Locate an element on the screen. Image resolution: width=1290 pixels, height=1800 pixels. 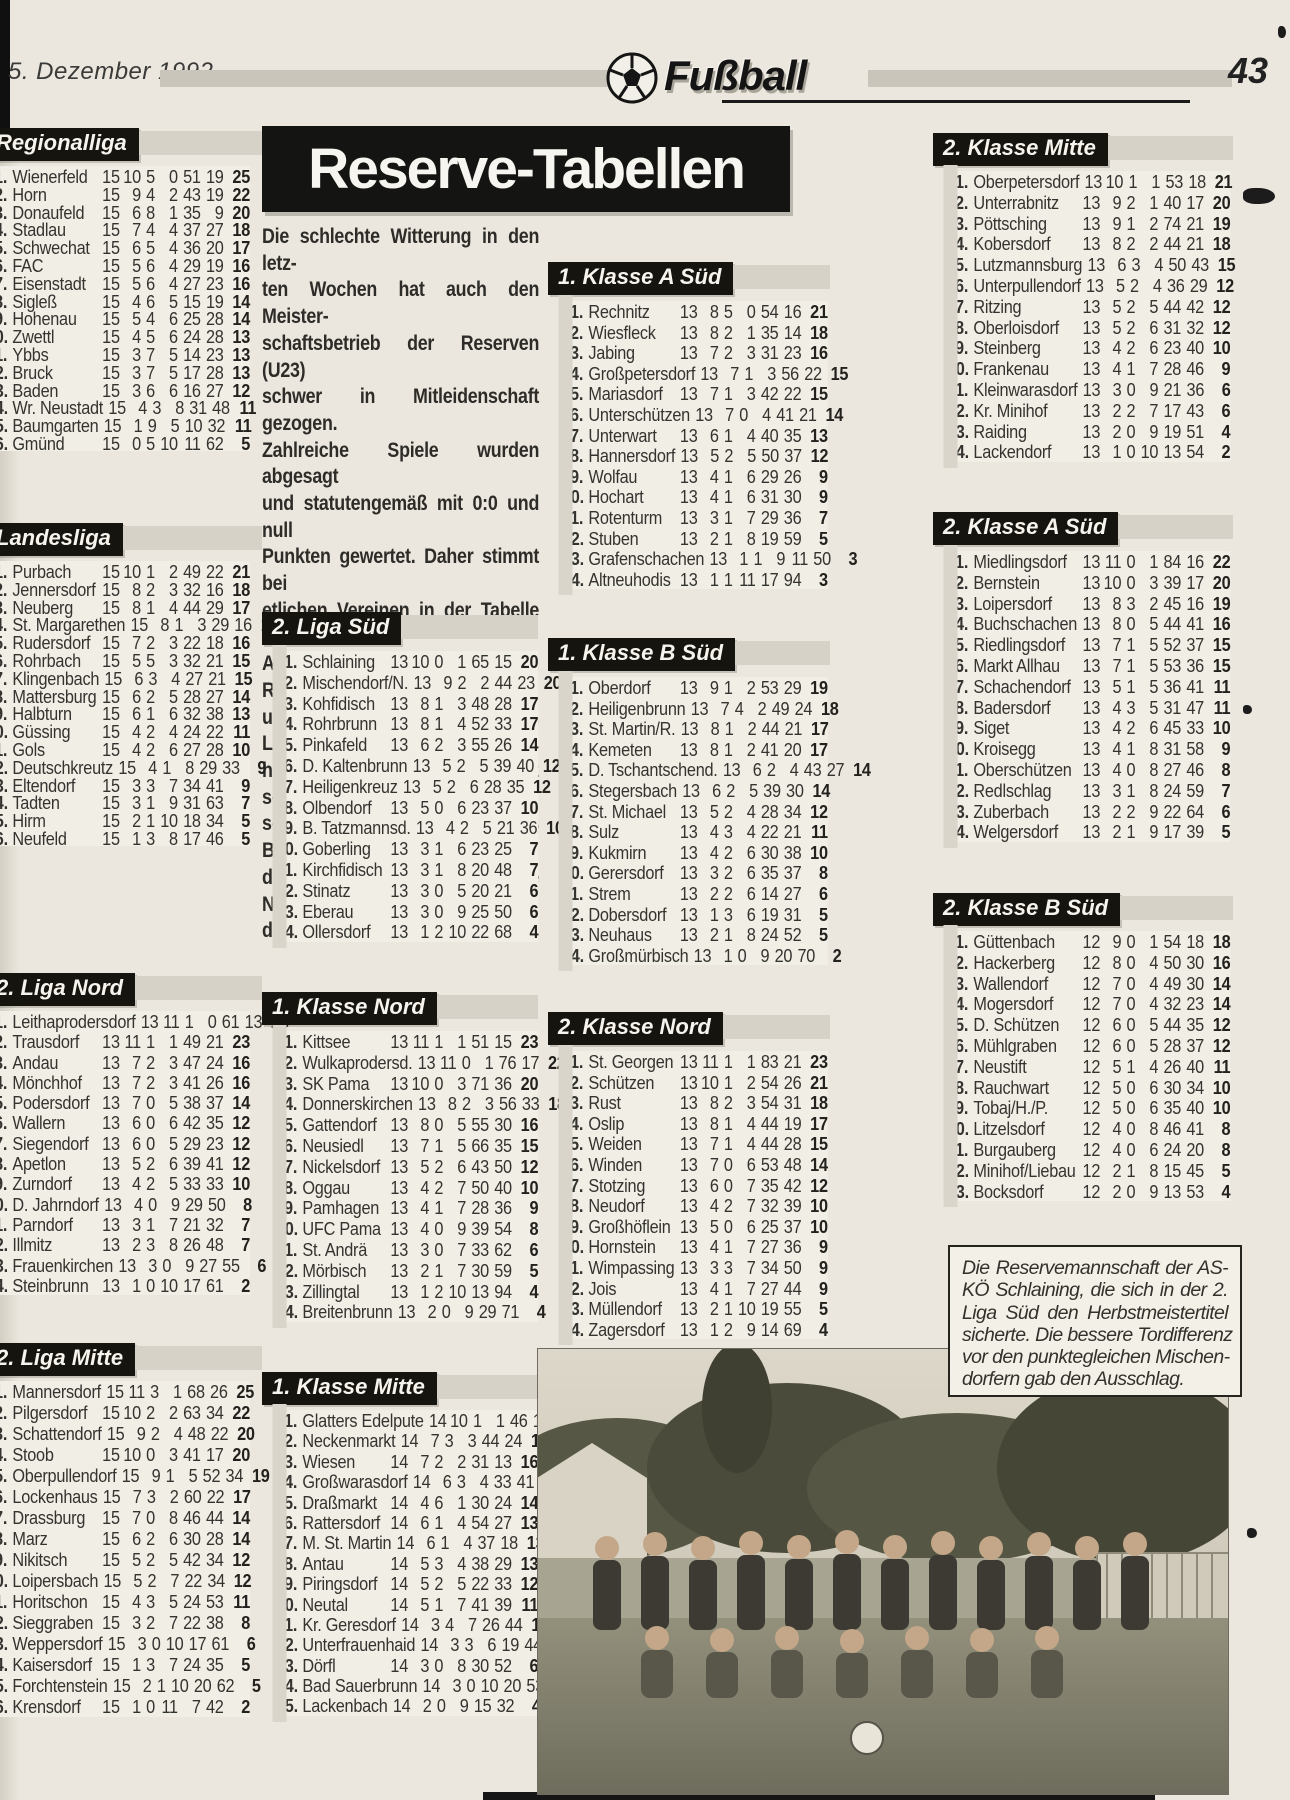
losses: 7 is located at coordinates (462, 1208).